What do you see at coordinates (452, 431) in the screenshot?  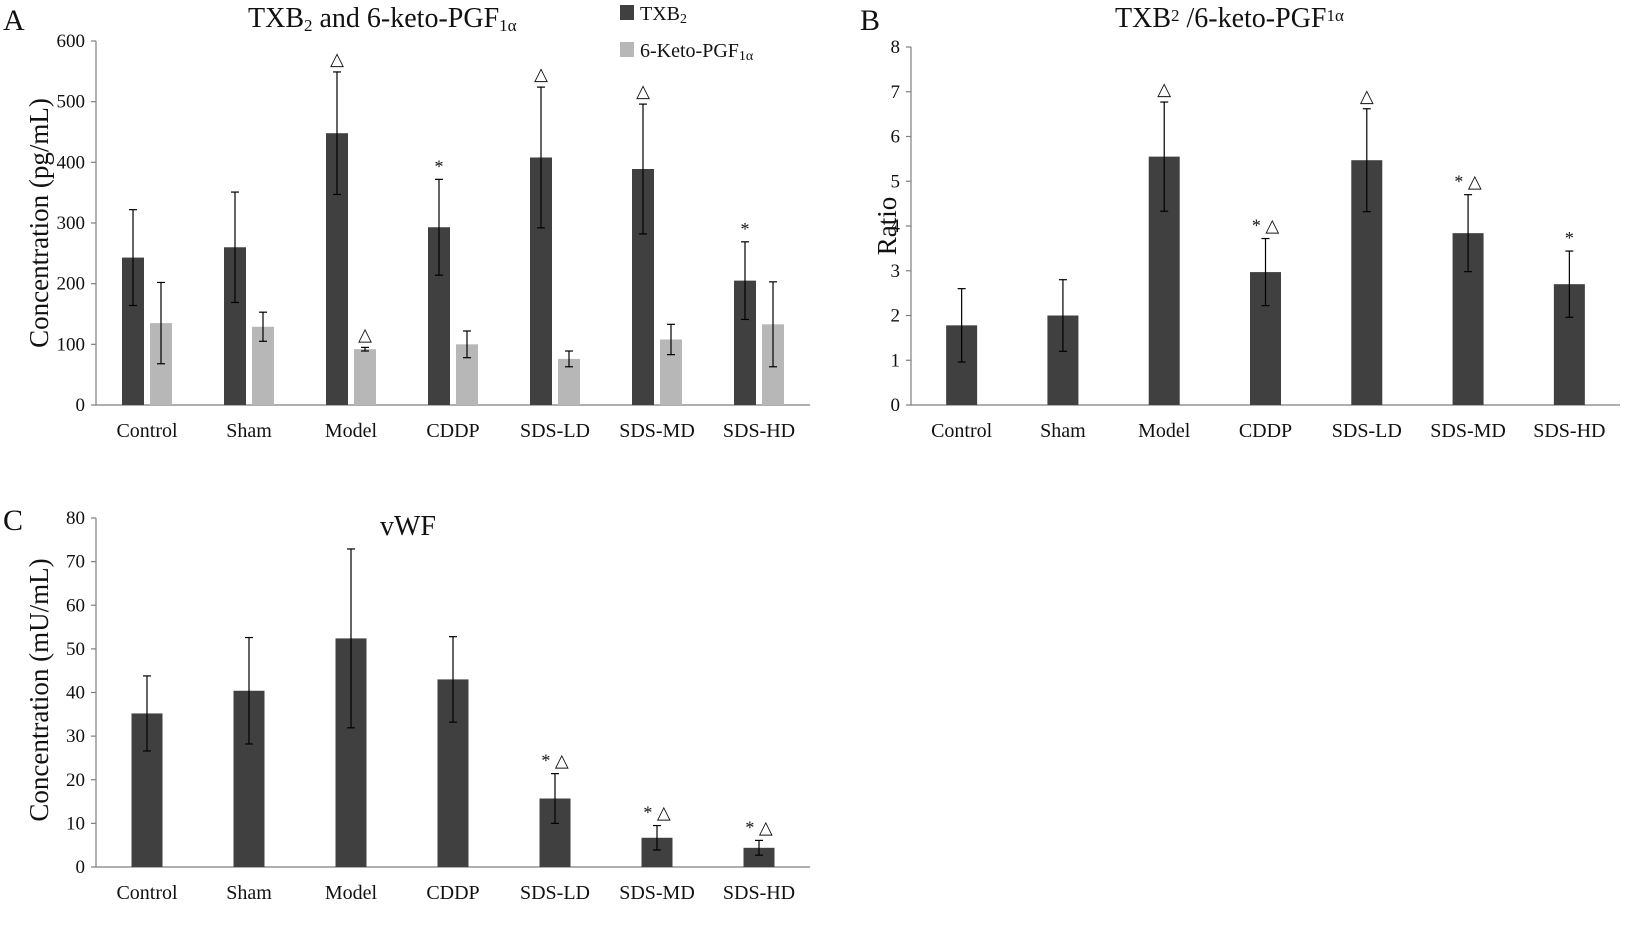 I see `panel-a-x-tick-label-cddp: CDDP` at bounding box center [452, 431].